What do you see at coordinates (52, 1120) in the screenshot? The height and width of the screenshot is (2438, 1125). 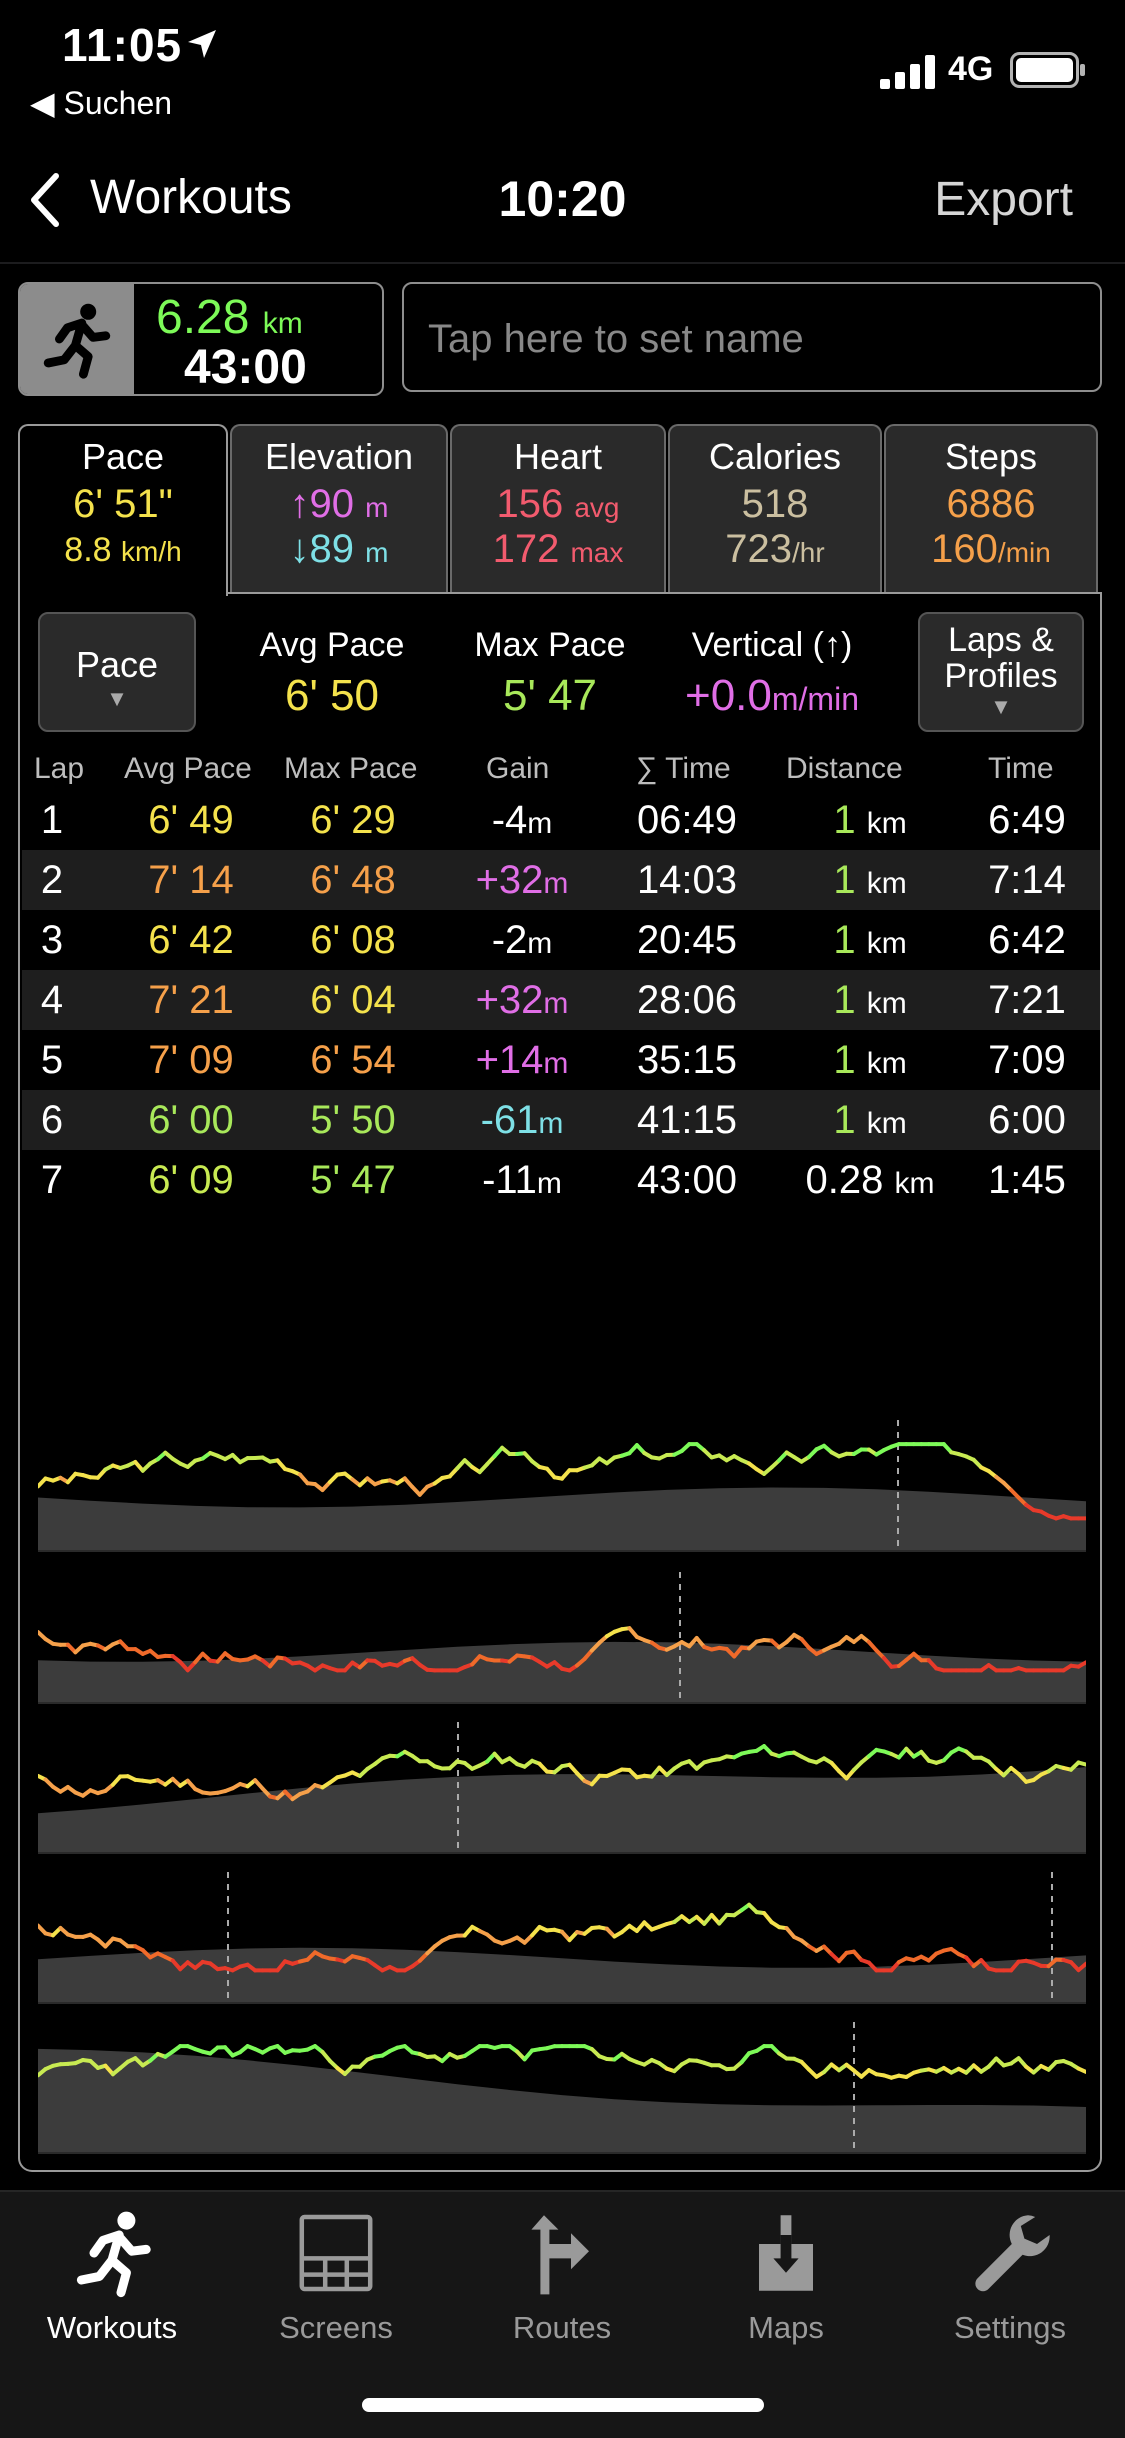 I see `lap-number: 6` at bounding box center [52, 1120].